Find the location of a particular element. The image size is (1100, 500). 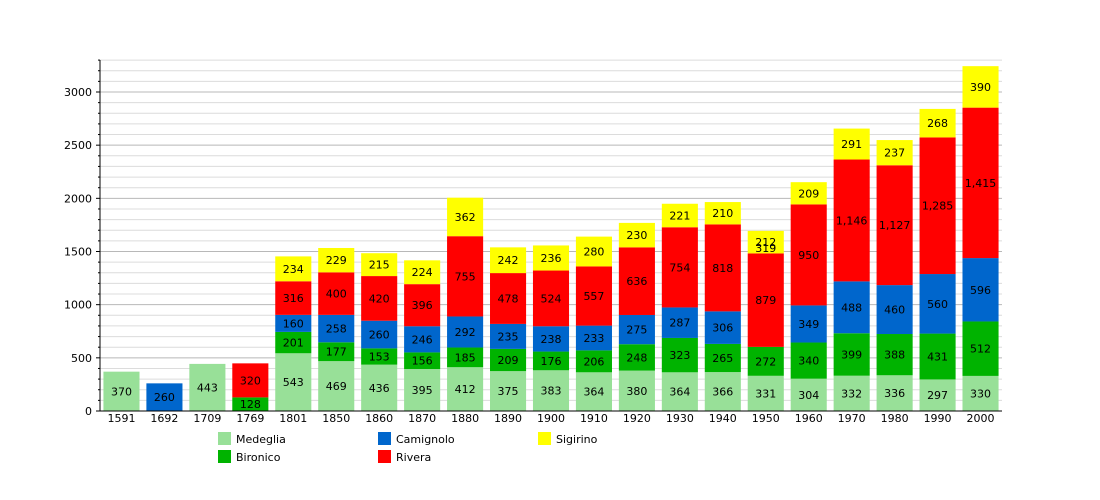

label-sigirino-1930: 221 is located at coordinates (679, 216).